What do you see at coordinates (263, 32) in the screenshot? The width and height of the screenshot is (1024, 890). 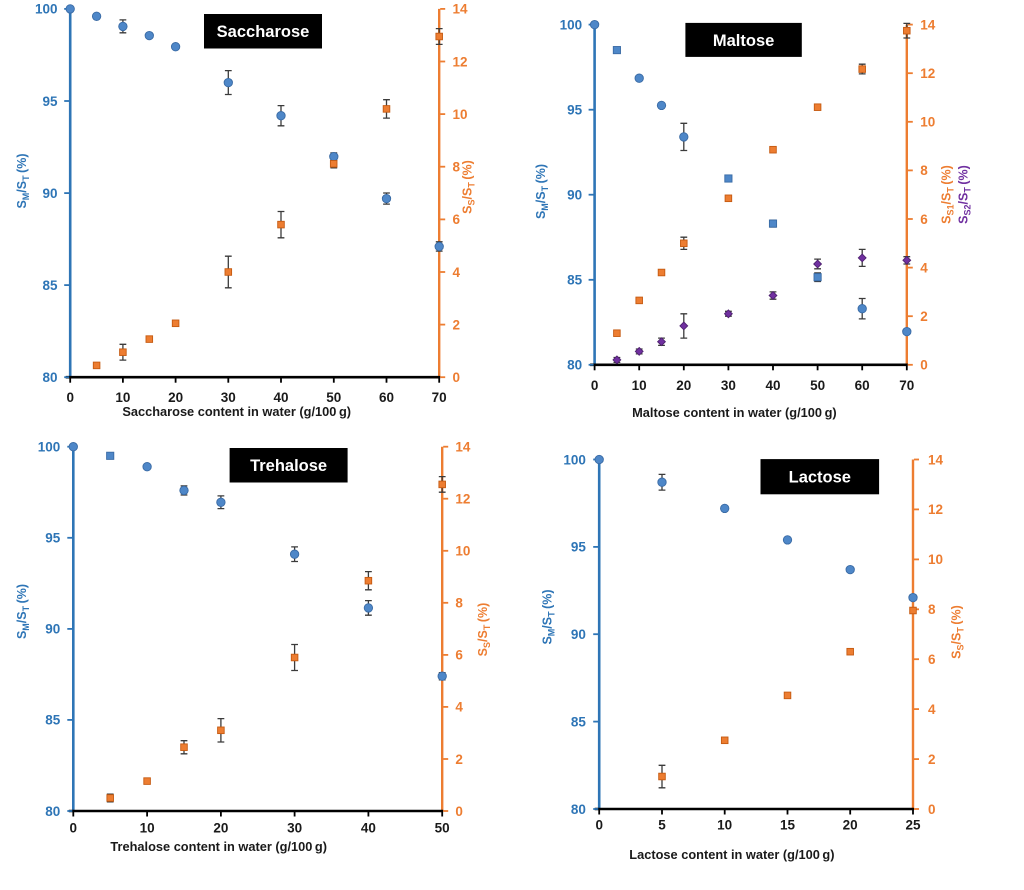 I see `svg-text: Saccharose` at bounding box center [263, 32].